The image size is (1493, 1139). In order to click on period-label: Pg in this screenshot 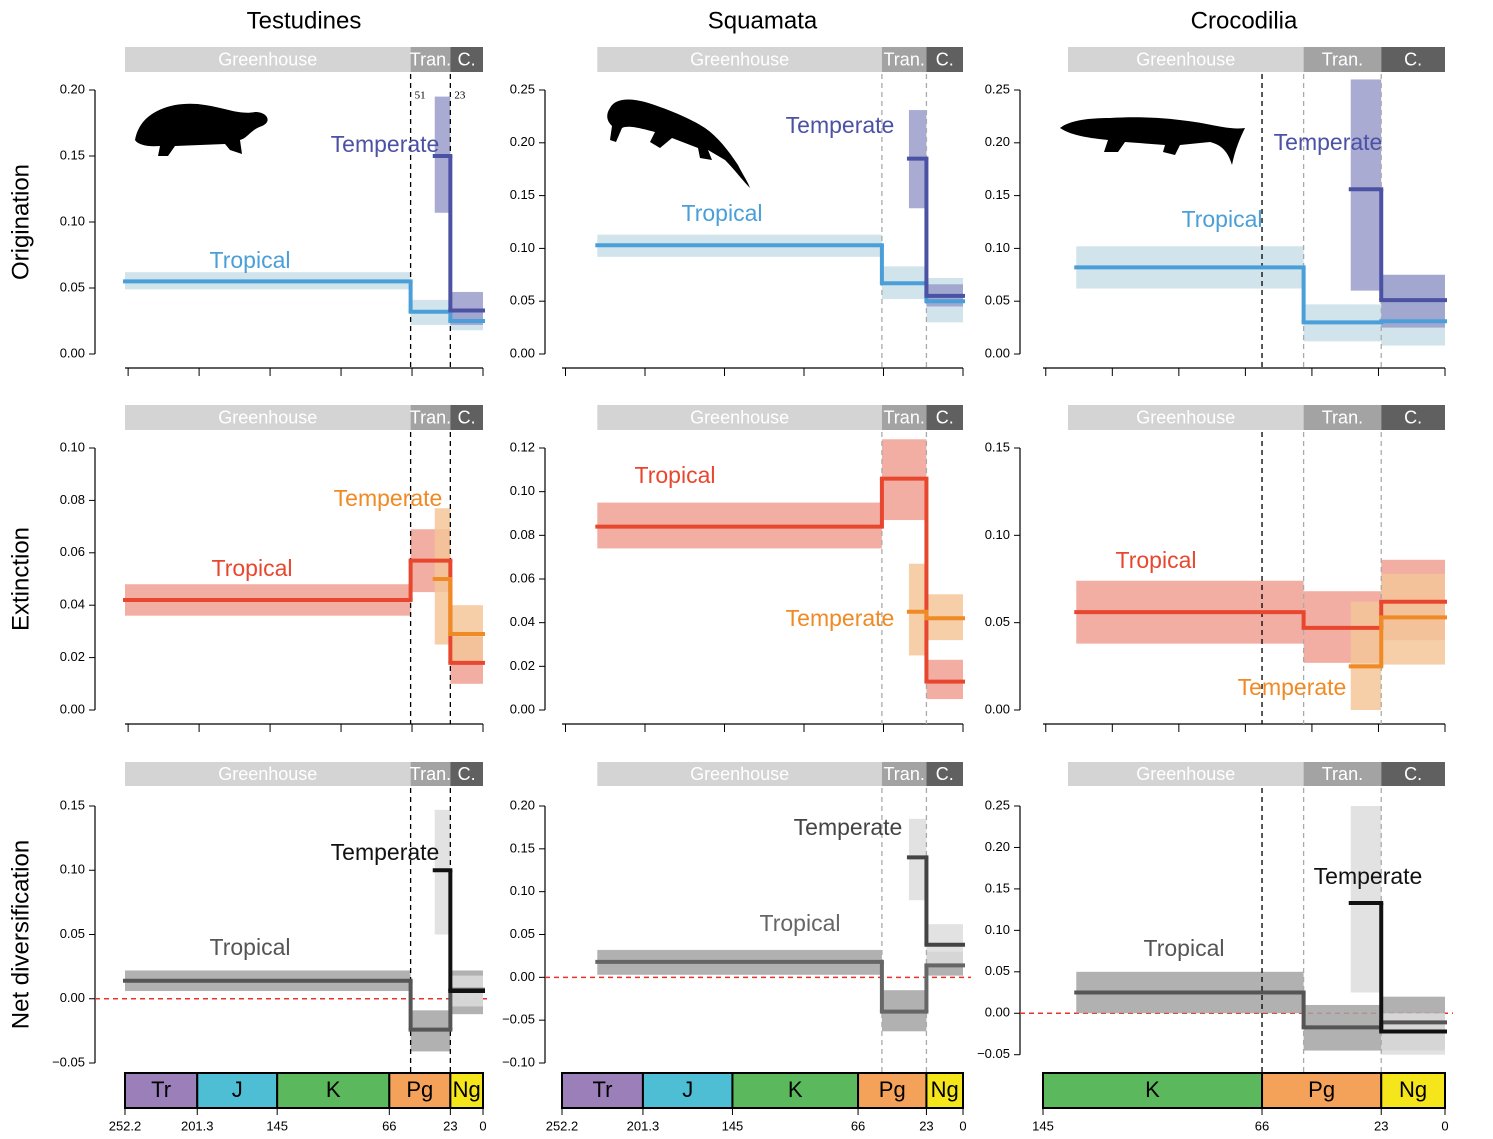, I will do `click(1321, 1089)`.